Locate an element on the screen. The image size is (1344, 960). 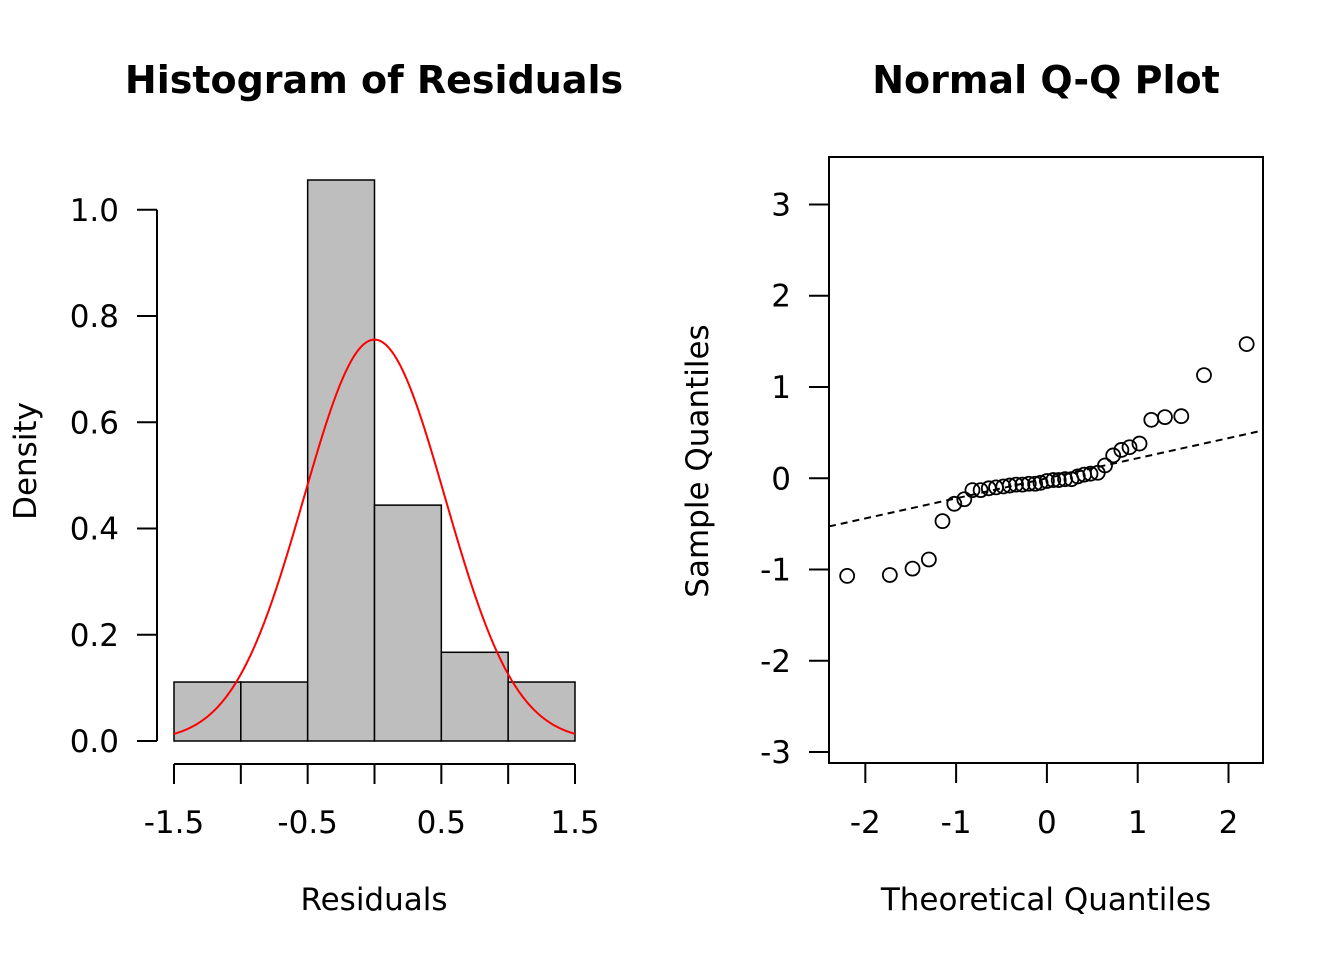
qq-y-tick-label: 0 is located at coordinates (781, 479).